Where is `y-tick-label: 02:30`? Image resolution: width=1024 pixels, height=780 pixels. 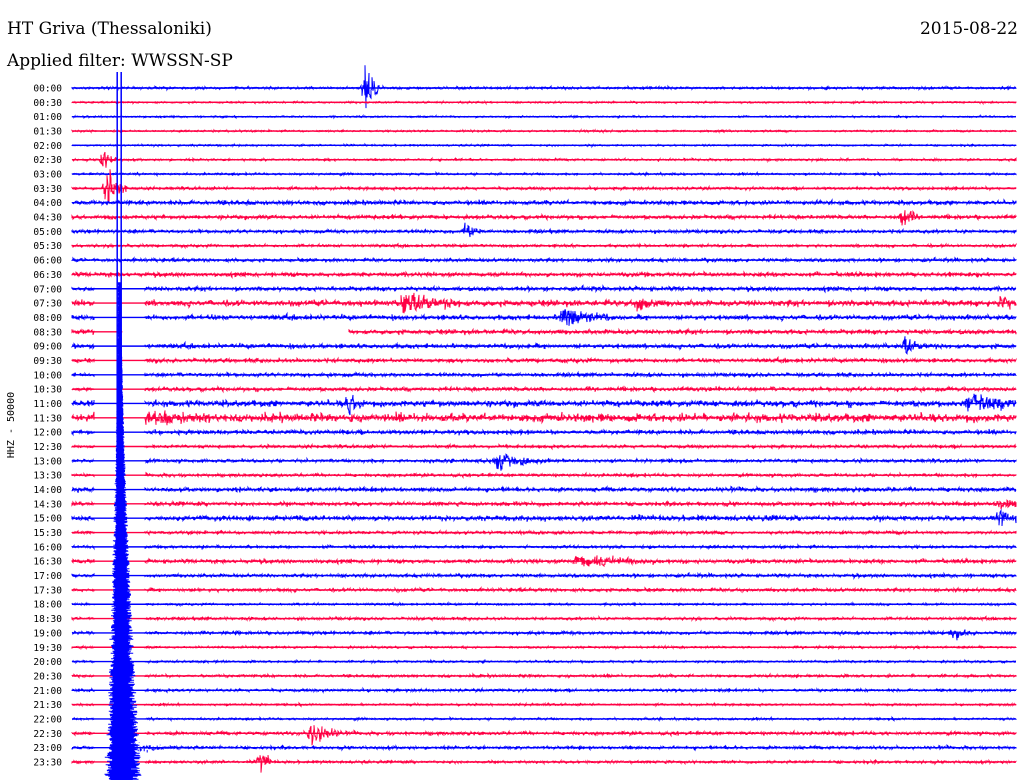 y-tick-label: 02:30 is located at coordinates (47, 160).